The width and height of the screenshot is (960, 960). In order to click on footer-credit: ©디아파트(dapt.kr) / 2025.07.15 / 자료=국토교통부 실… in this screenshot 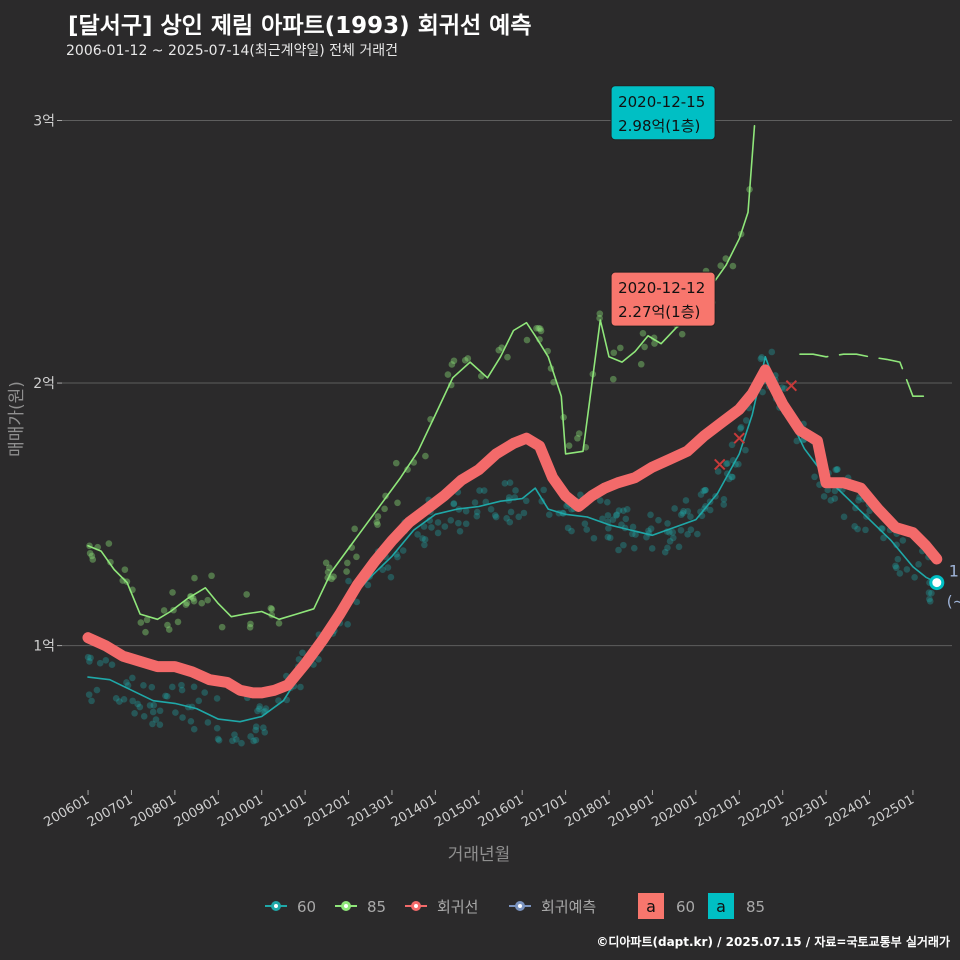, I will do `click(773, 942)`.